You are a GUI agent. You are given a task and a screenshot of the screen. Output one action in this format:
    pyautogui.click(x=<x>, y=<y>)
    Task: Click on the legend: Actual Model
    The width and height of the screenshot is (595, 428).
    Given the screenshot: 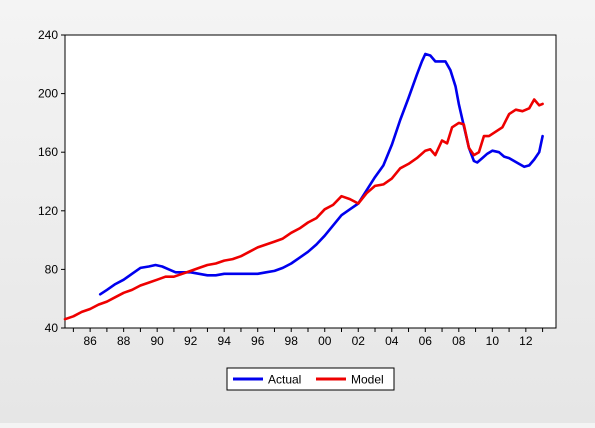 What is the action you would take?
    pyautogui.click(x=310, y=379)
    